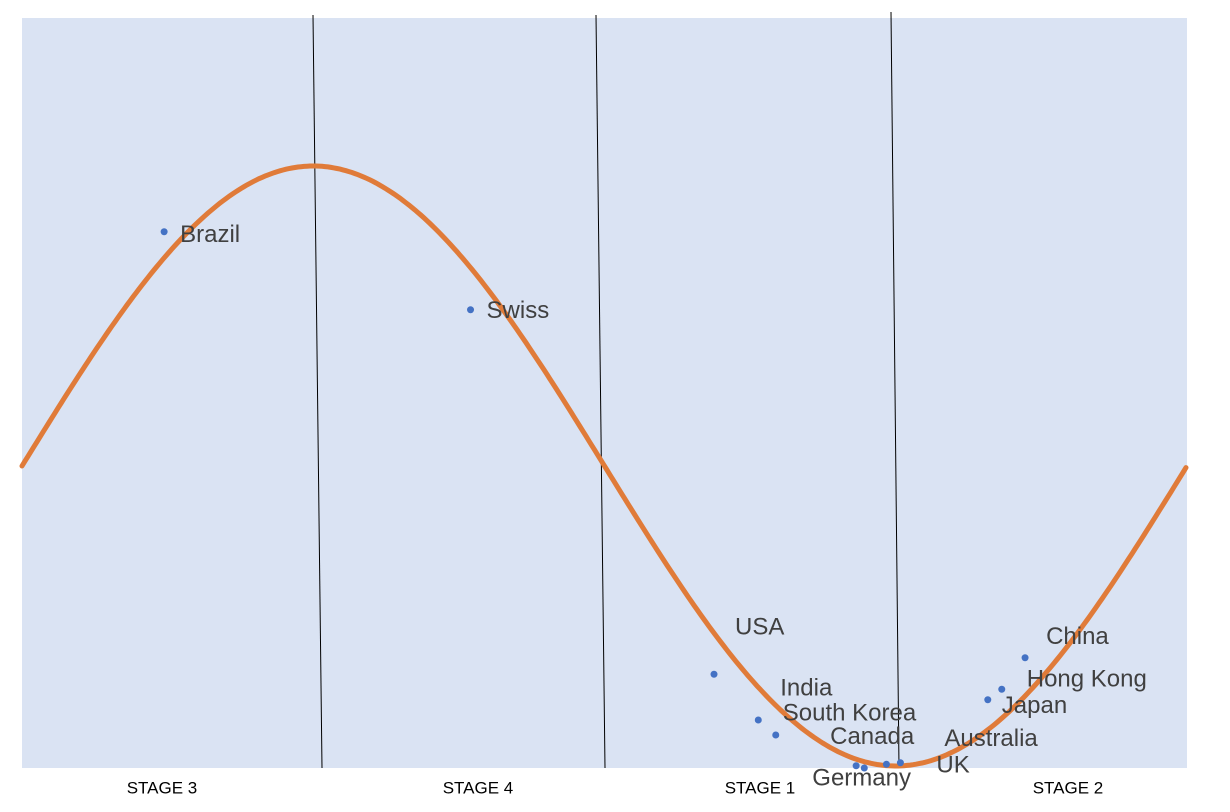 The height and width of the screenshot is (812, 1230). I want to click on point-label: India, so click(806, 687).